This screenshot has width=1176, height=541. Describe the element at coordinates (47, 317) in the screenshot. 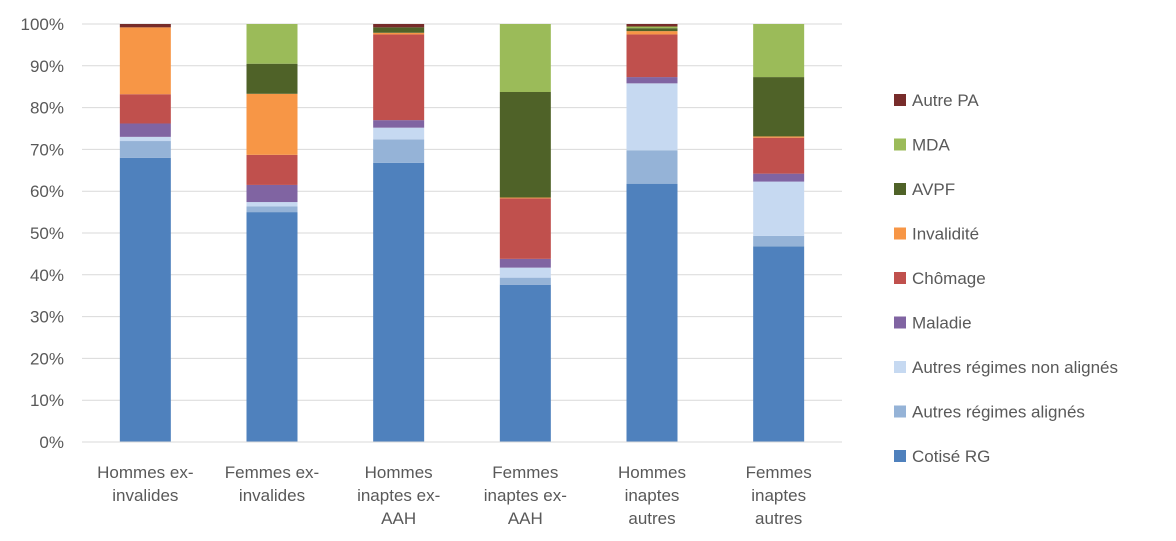

I see `y-tick-label: 30%` at that location.